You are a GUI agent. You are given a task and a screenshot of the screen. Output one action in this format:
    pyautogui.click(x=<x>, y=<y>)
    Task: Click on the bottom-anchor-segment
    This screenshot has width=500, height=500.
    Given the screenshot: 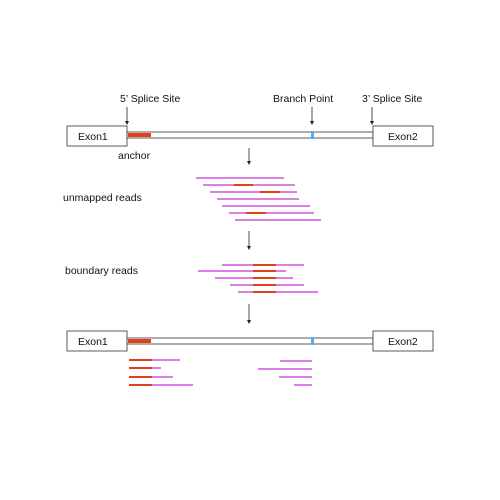 What is the action you would take?
    pyautogui.click(x=139, y=341)
    